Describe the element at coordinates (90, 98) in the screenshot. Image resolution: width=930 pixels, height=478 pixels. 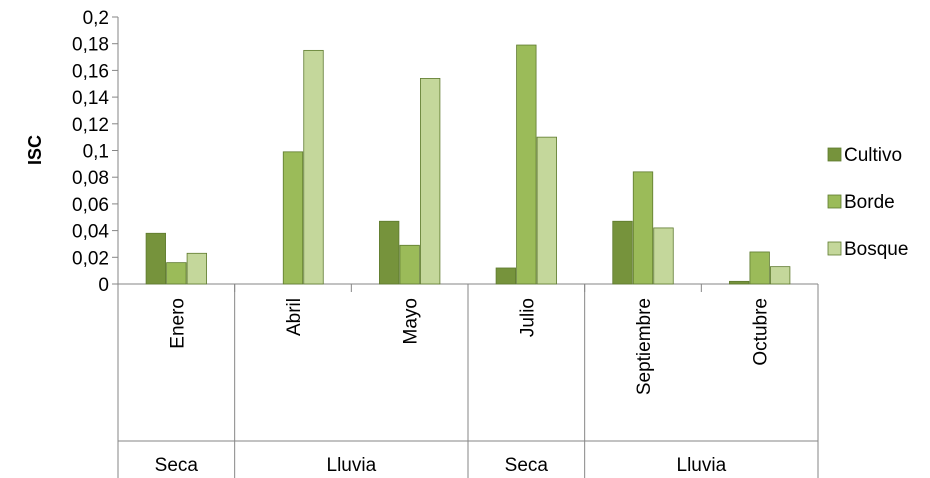
I see `y-tick-label: 0,14` at that location.